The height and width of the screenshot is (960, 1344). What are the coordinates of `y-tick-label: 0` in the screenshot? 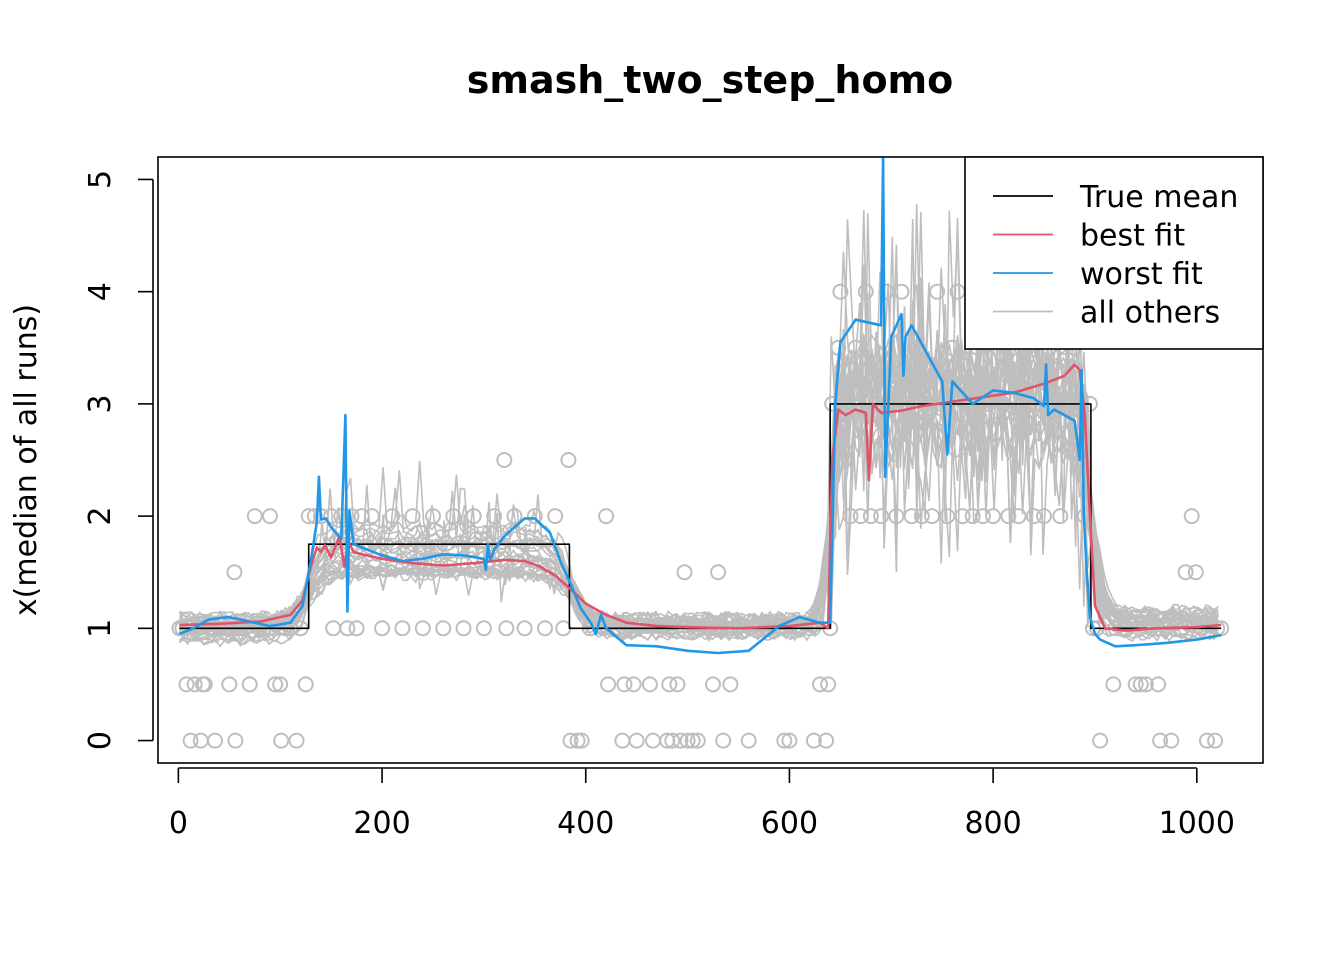 It's located at (100, 740).